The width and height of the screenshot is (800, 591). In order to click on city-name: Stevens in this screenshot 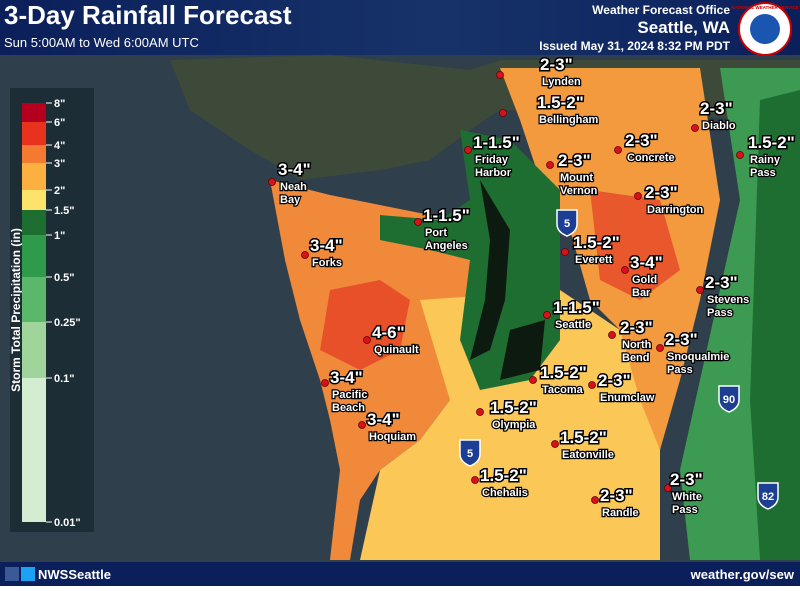, I will do `click(728, 300)`.